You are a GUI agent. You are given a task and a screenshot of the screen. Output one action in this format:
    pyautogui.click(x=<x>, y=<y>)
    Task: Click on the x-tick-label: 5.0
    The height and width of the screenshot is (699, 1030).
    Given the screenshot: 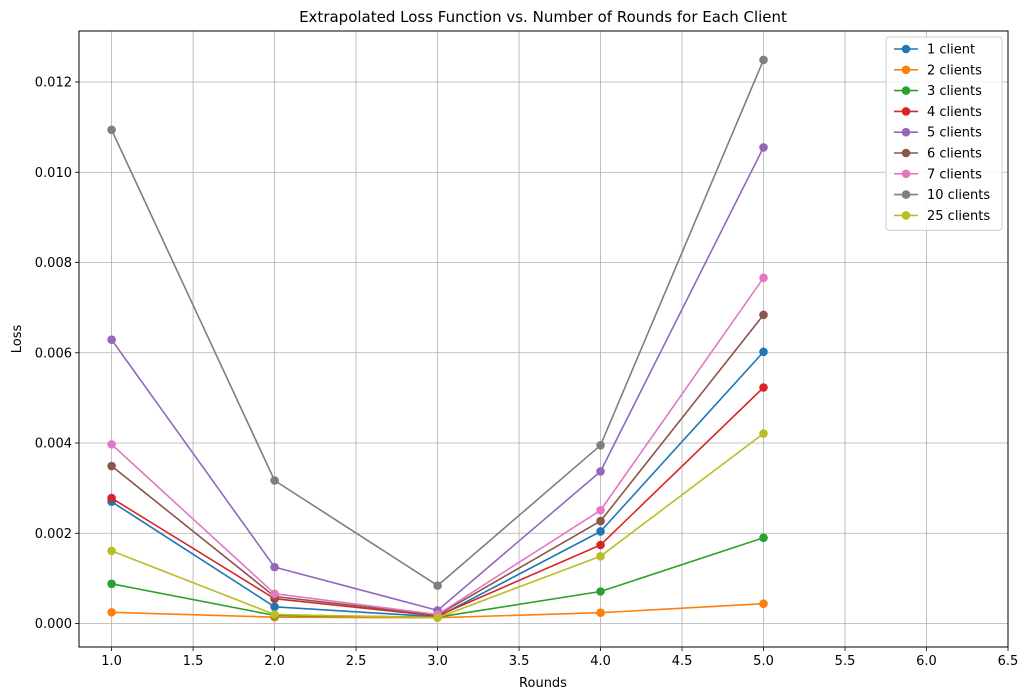 What is the action you would take?
    pyautogui.click(x=763, y=661)
    